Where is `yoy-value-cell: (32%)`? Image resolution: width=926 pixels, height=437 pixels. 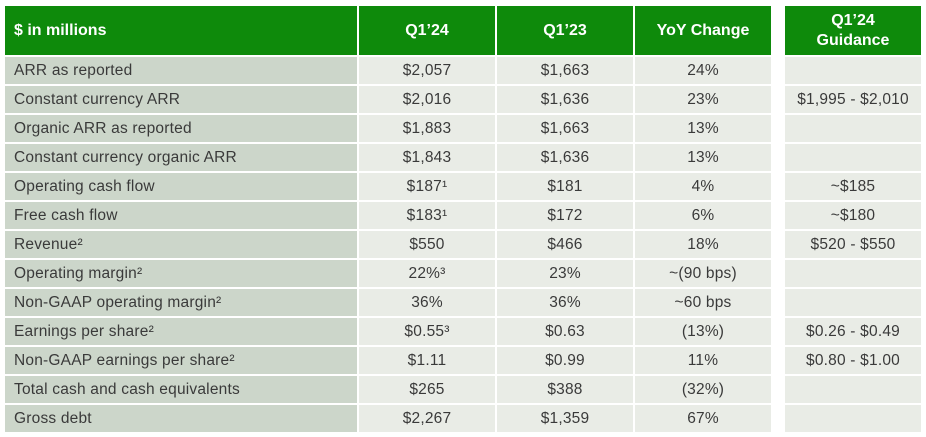 yoy-value-cell: (32%) is located at coordinates (703, 389).